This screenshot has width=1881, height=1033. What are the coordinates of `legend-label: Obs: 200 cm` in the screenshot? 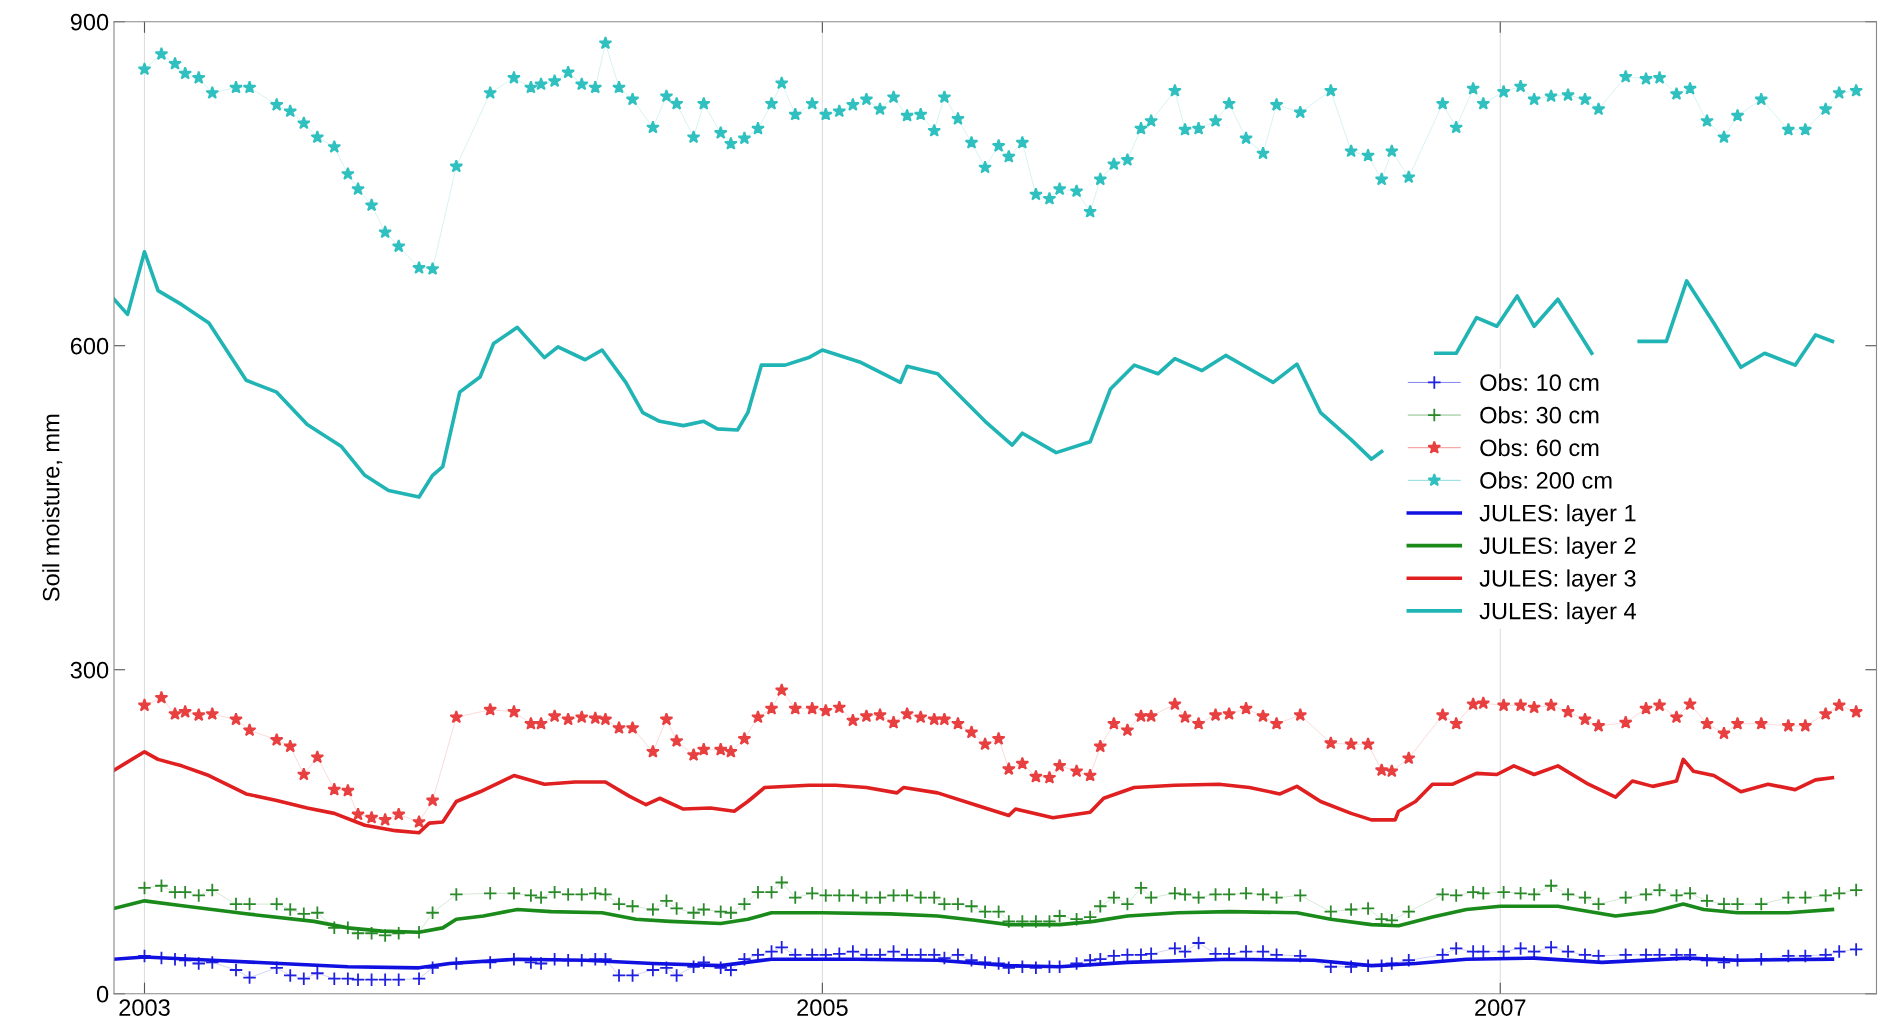 It's located at (1546, 480).